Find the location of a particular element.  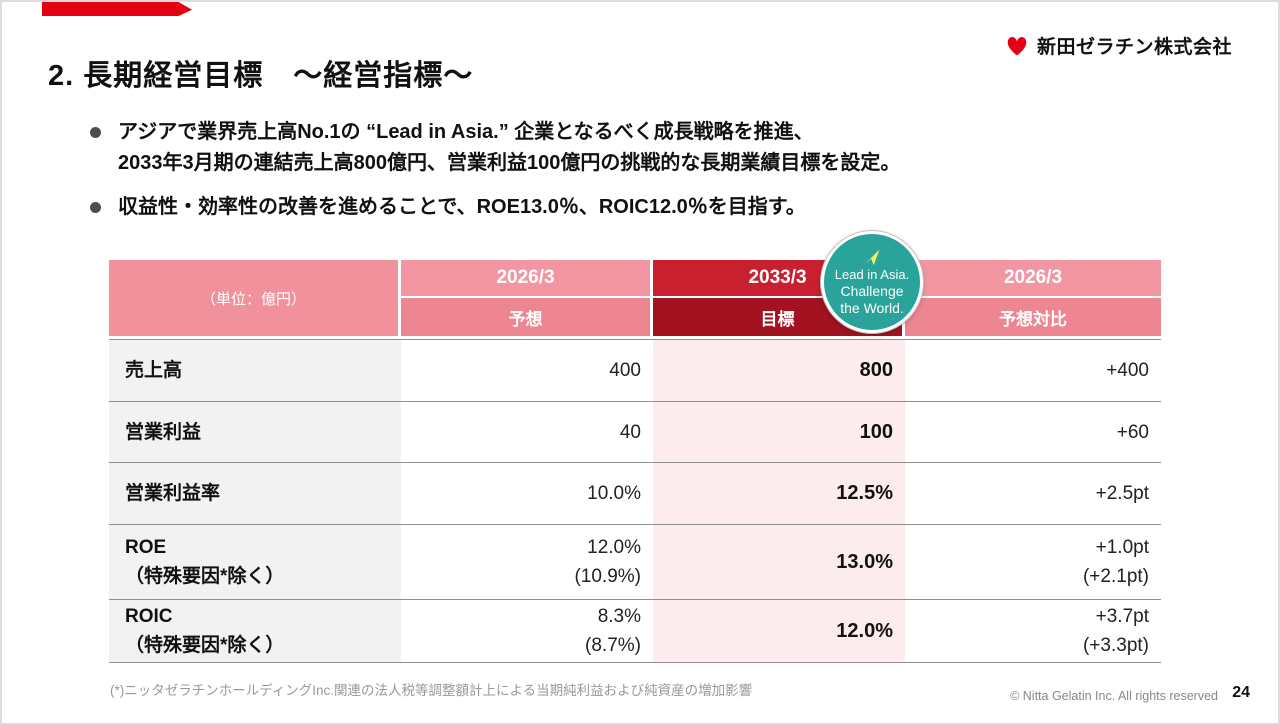

target-value: 800 is located at coordinates (876, 370).